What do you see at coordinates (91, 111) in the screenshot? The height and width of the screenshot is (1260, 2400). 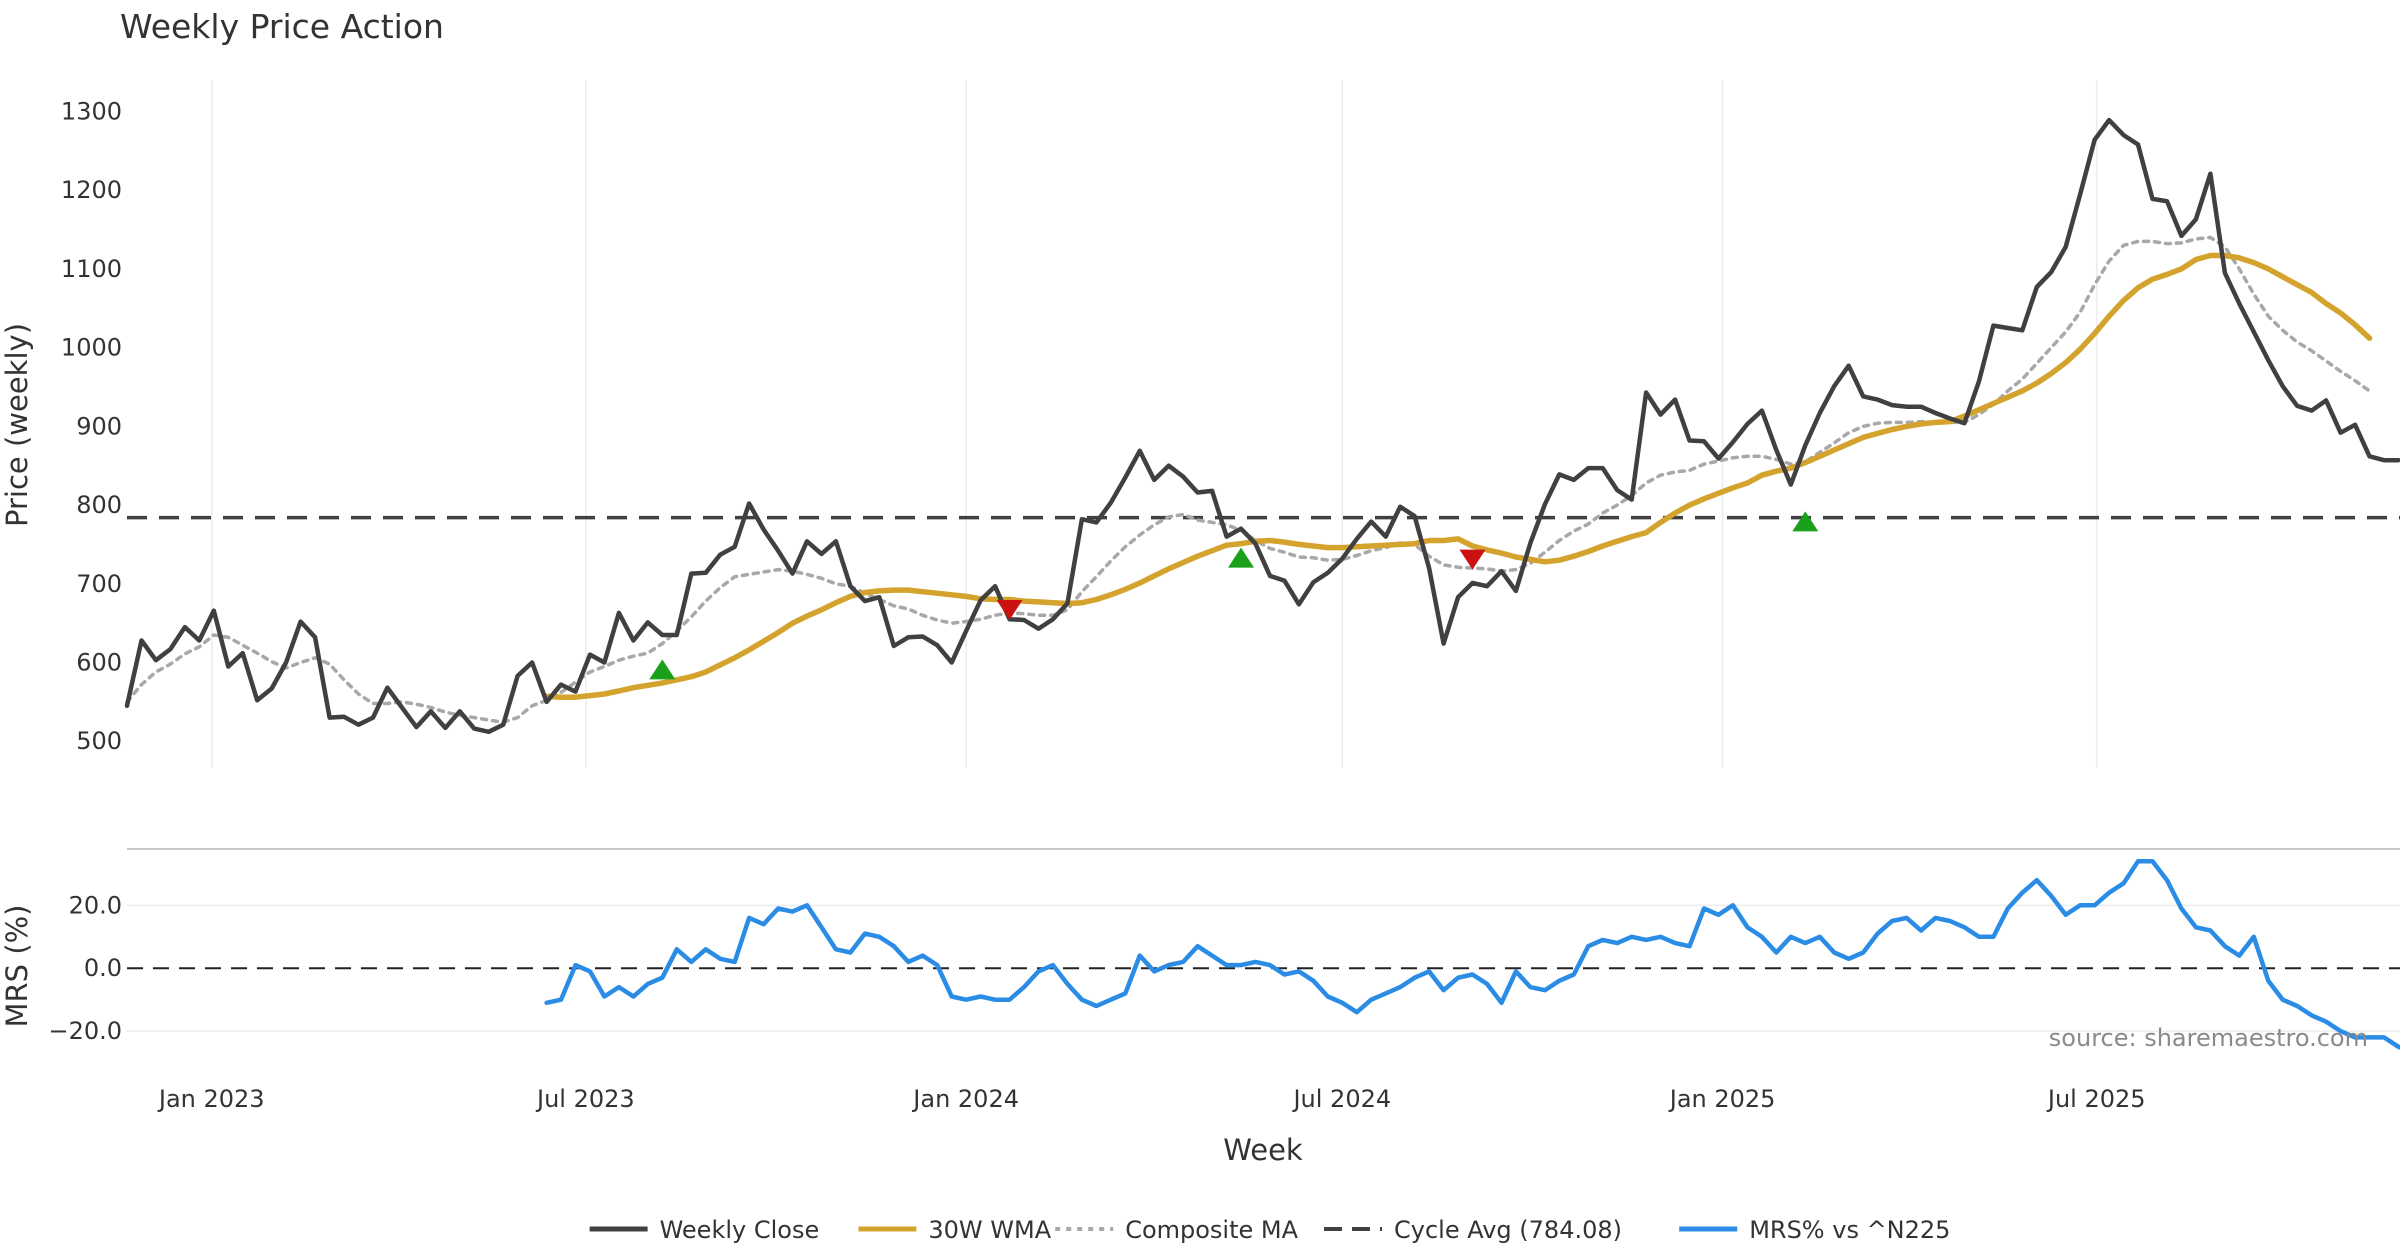 I see `price-y-tick-label: 1300` at bounding box center [91, 111].